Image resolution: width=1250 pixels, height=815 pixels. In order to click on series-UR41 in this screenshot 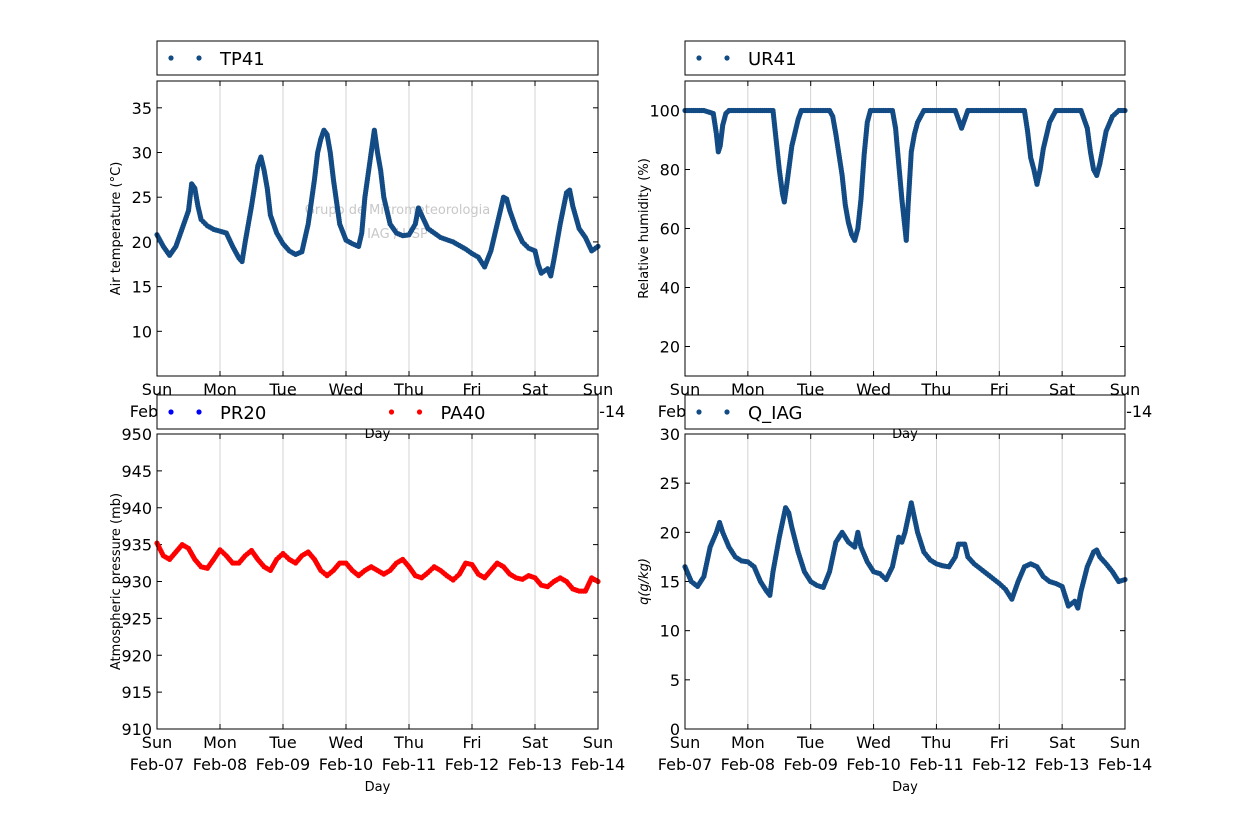, I will do `click(905, 175)`.